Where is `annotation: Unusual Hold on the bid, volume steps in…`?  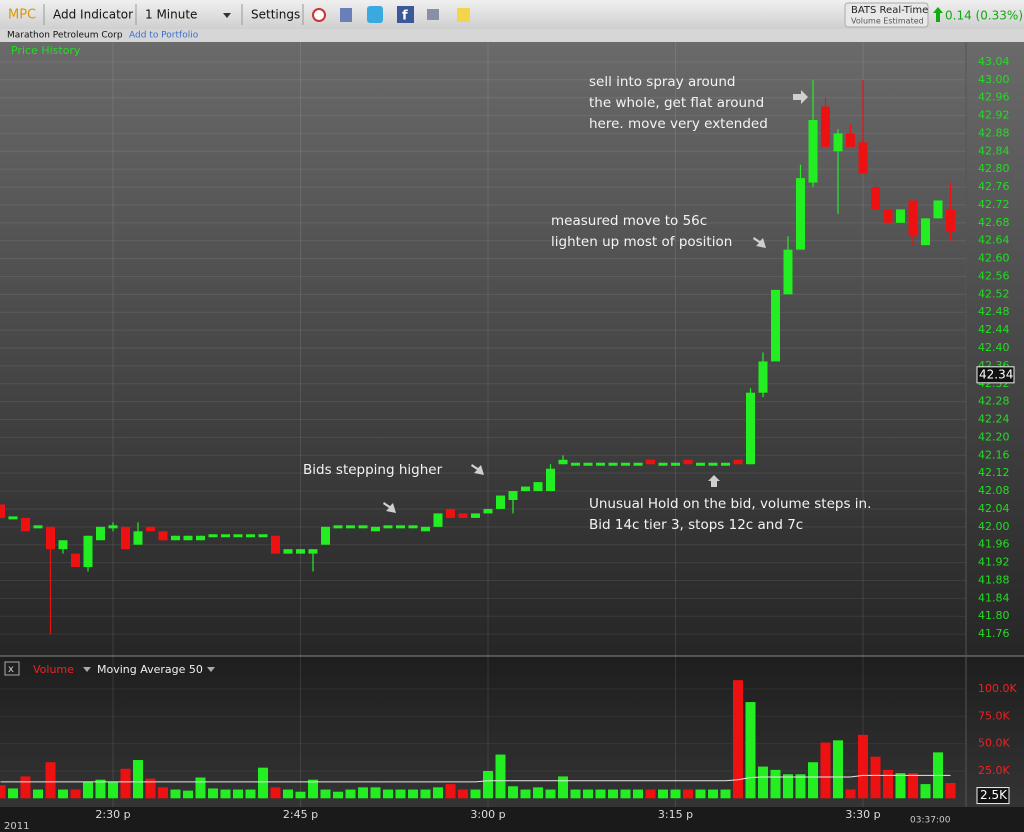
annotation: Unusual Hold on the bid, volume steps in… is located at coordinates (730, 504).